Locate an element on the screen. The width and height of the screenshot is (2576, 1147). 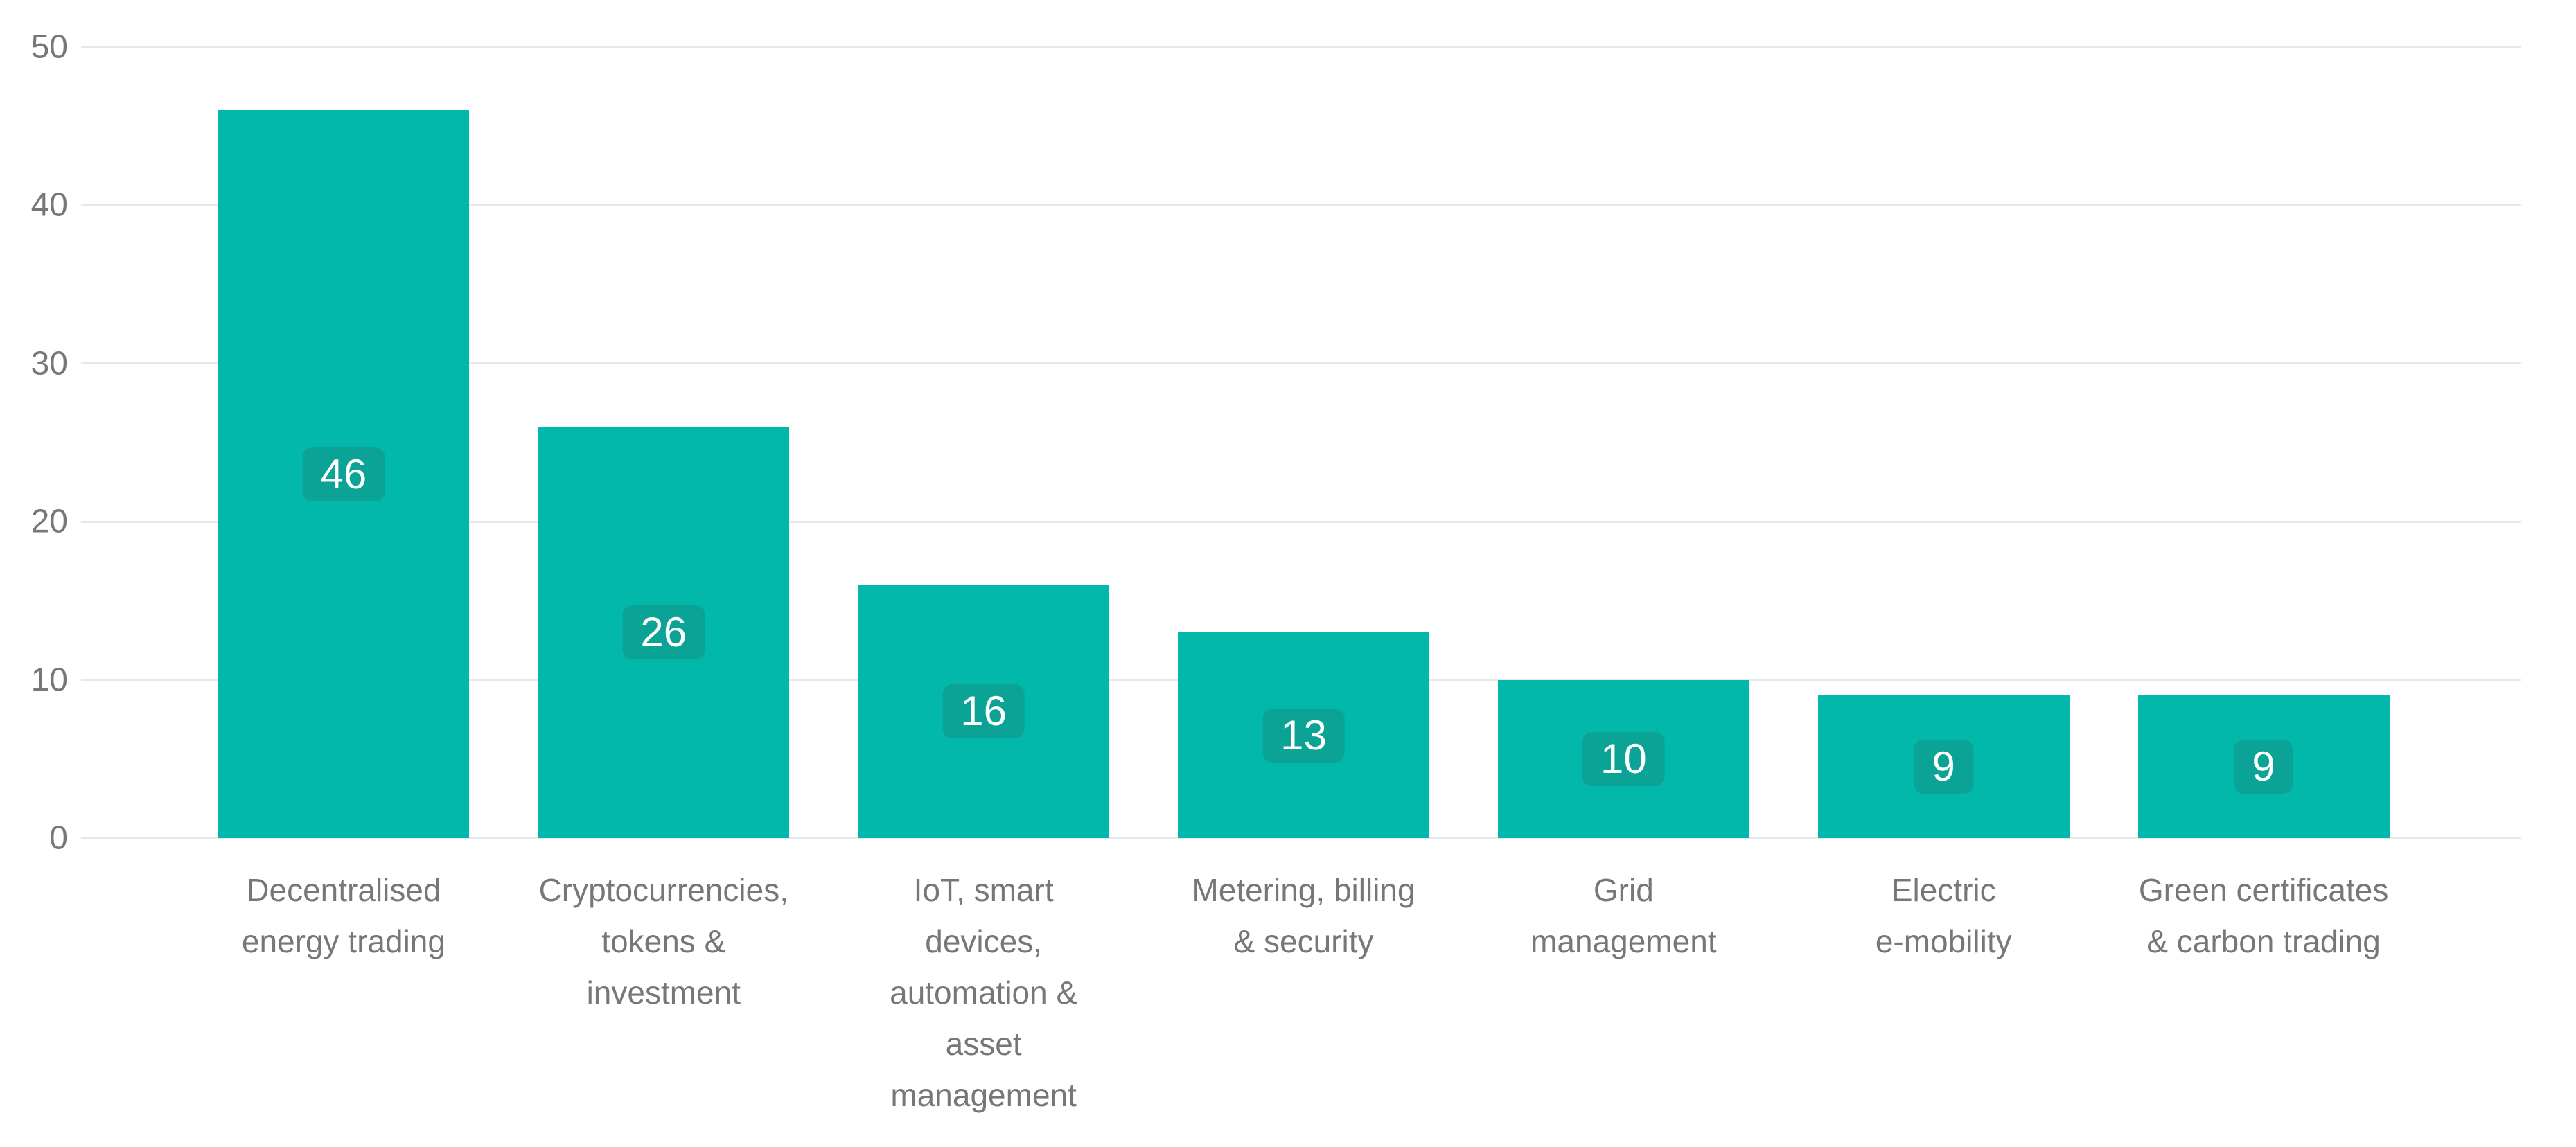
bar-slot: 26 is located at coordinates (664, 442).